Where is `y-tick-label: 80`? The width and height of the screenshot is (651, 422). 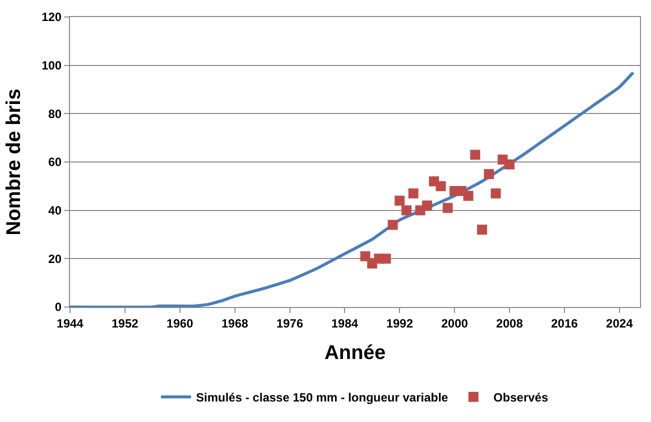
y-tick-label: 80 is located at coordinates (55, 113).